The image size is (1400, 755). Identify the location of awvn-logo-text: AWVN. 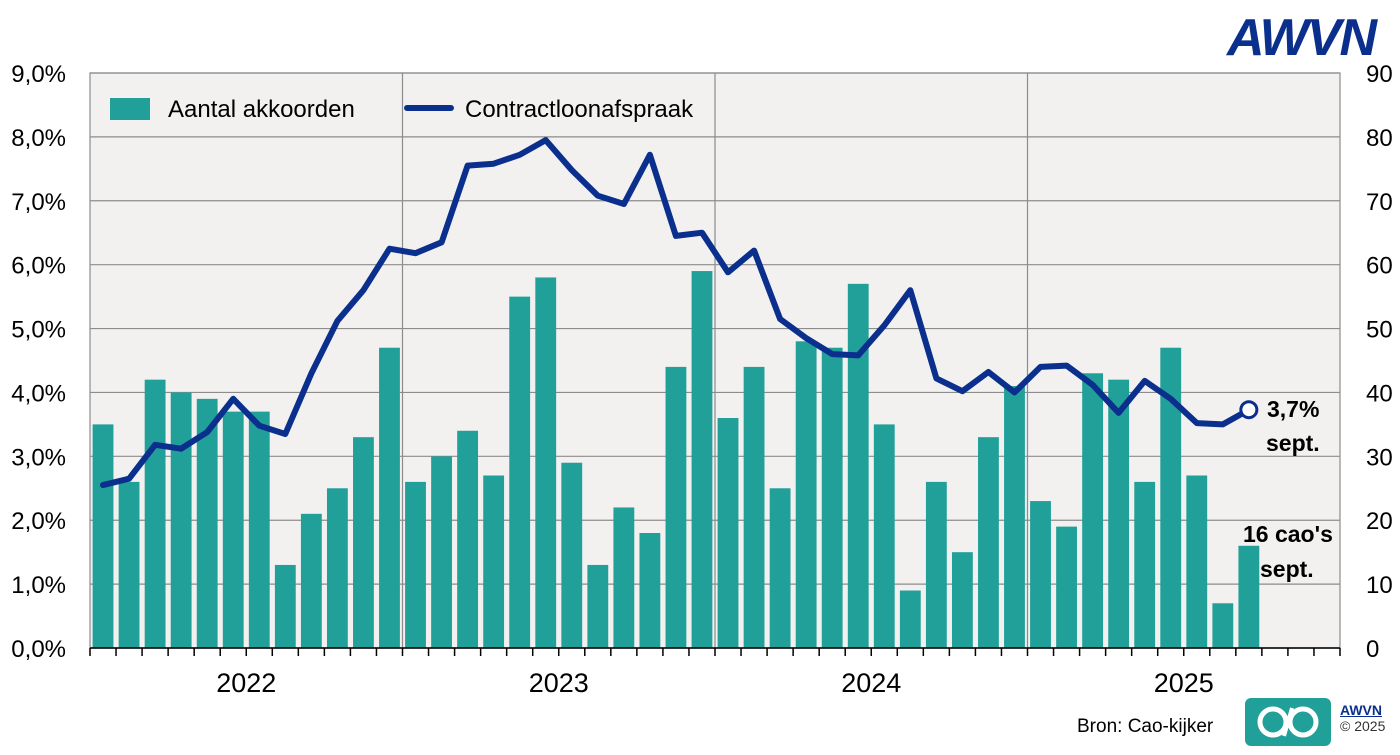
(1301, 38).